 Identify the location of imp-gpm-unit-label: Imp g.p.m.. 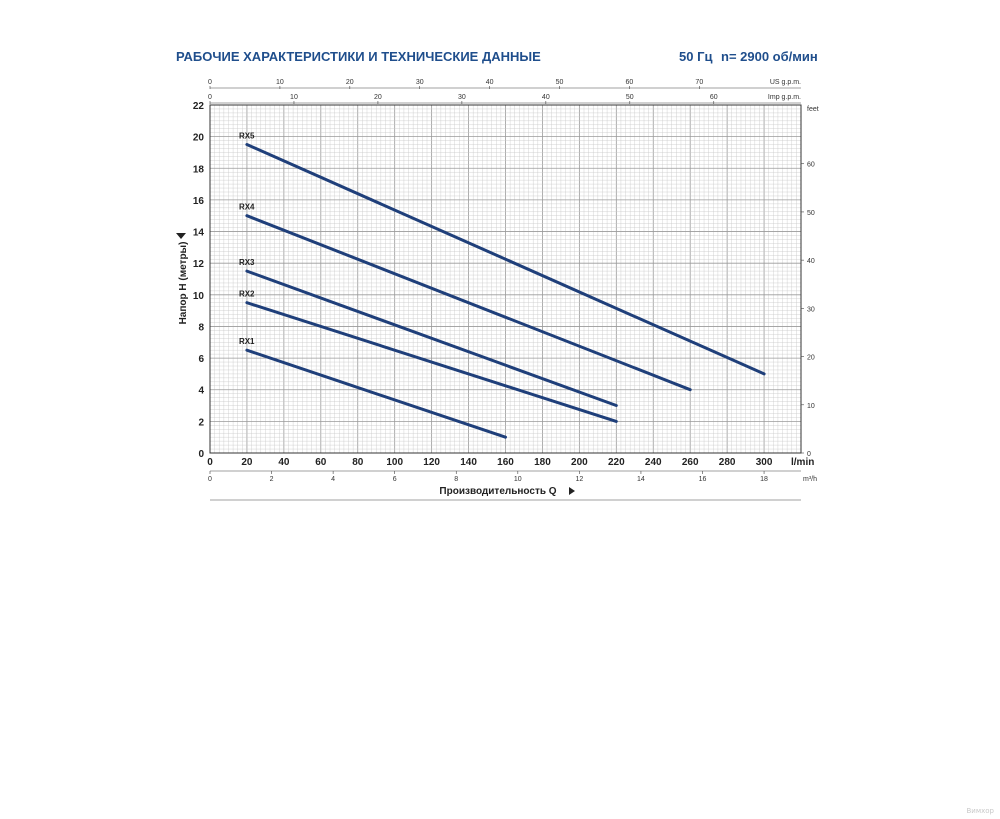
(784, 97).